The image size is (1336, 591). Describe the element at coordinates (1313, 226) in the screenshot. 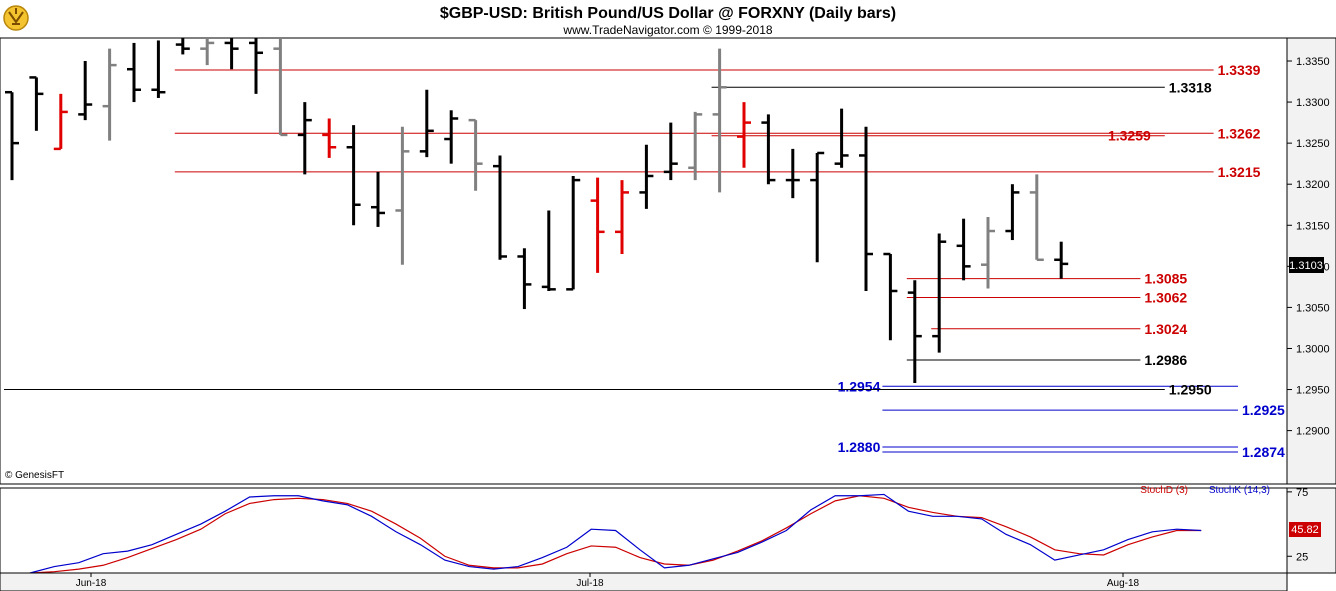

I see `price-tick-label: 1.3150` at that location.